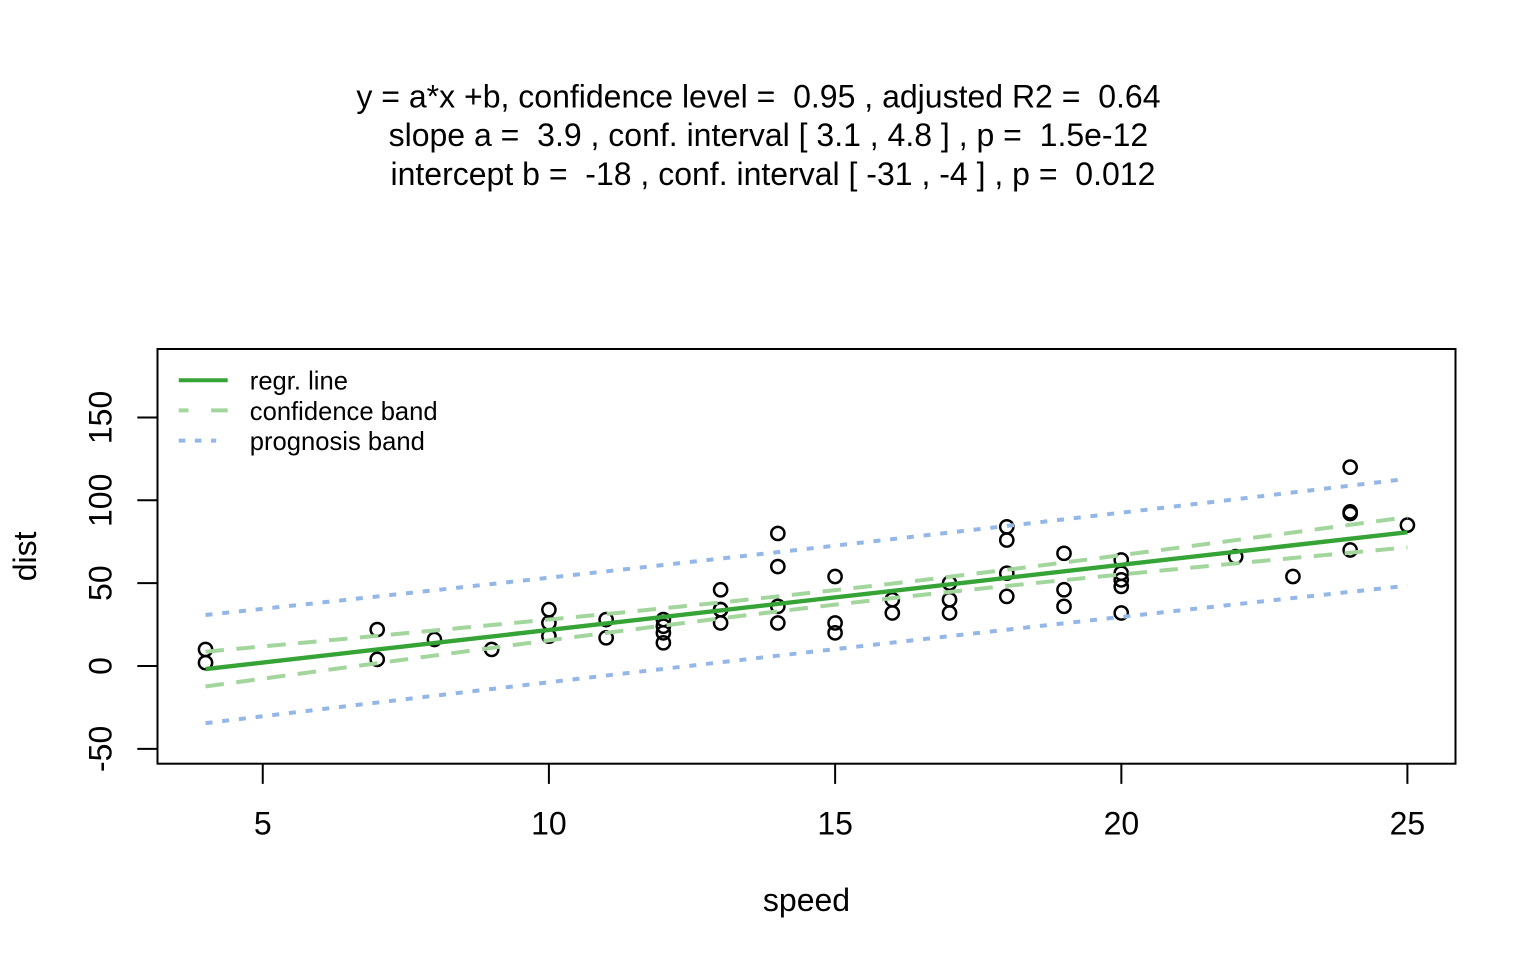 This screenshot has height=960, width=1536. I want to click on svg-text: 15, so click(835, 823).